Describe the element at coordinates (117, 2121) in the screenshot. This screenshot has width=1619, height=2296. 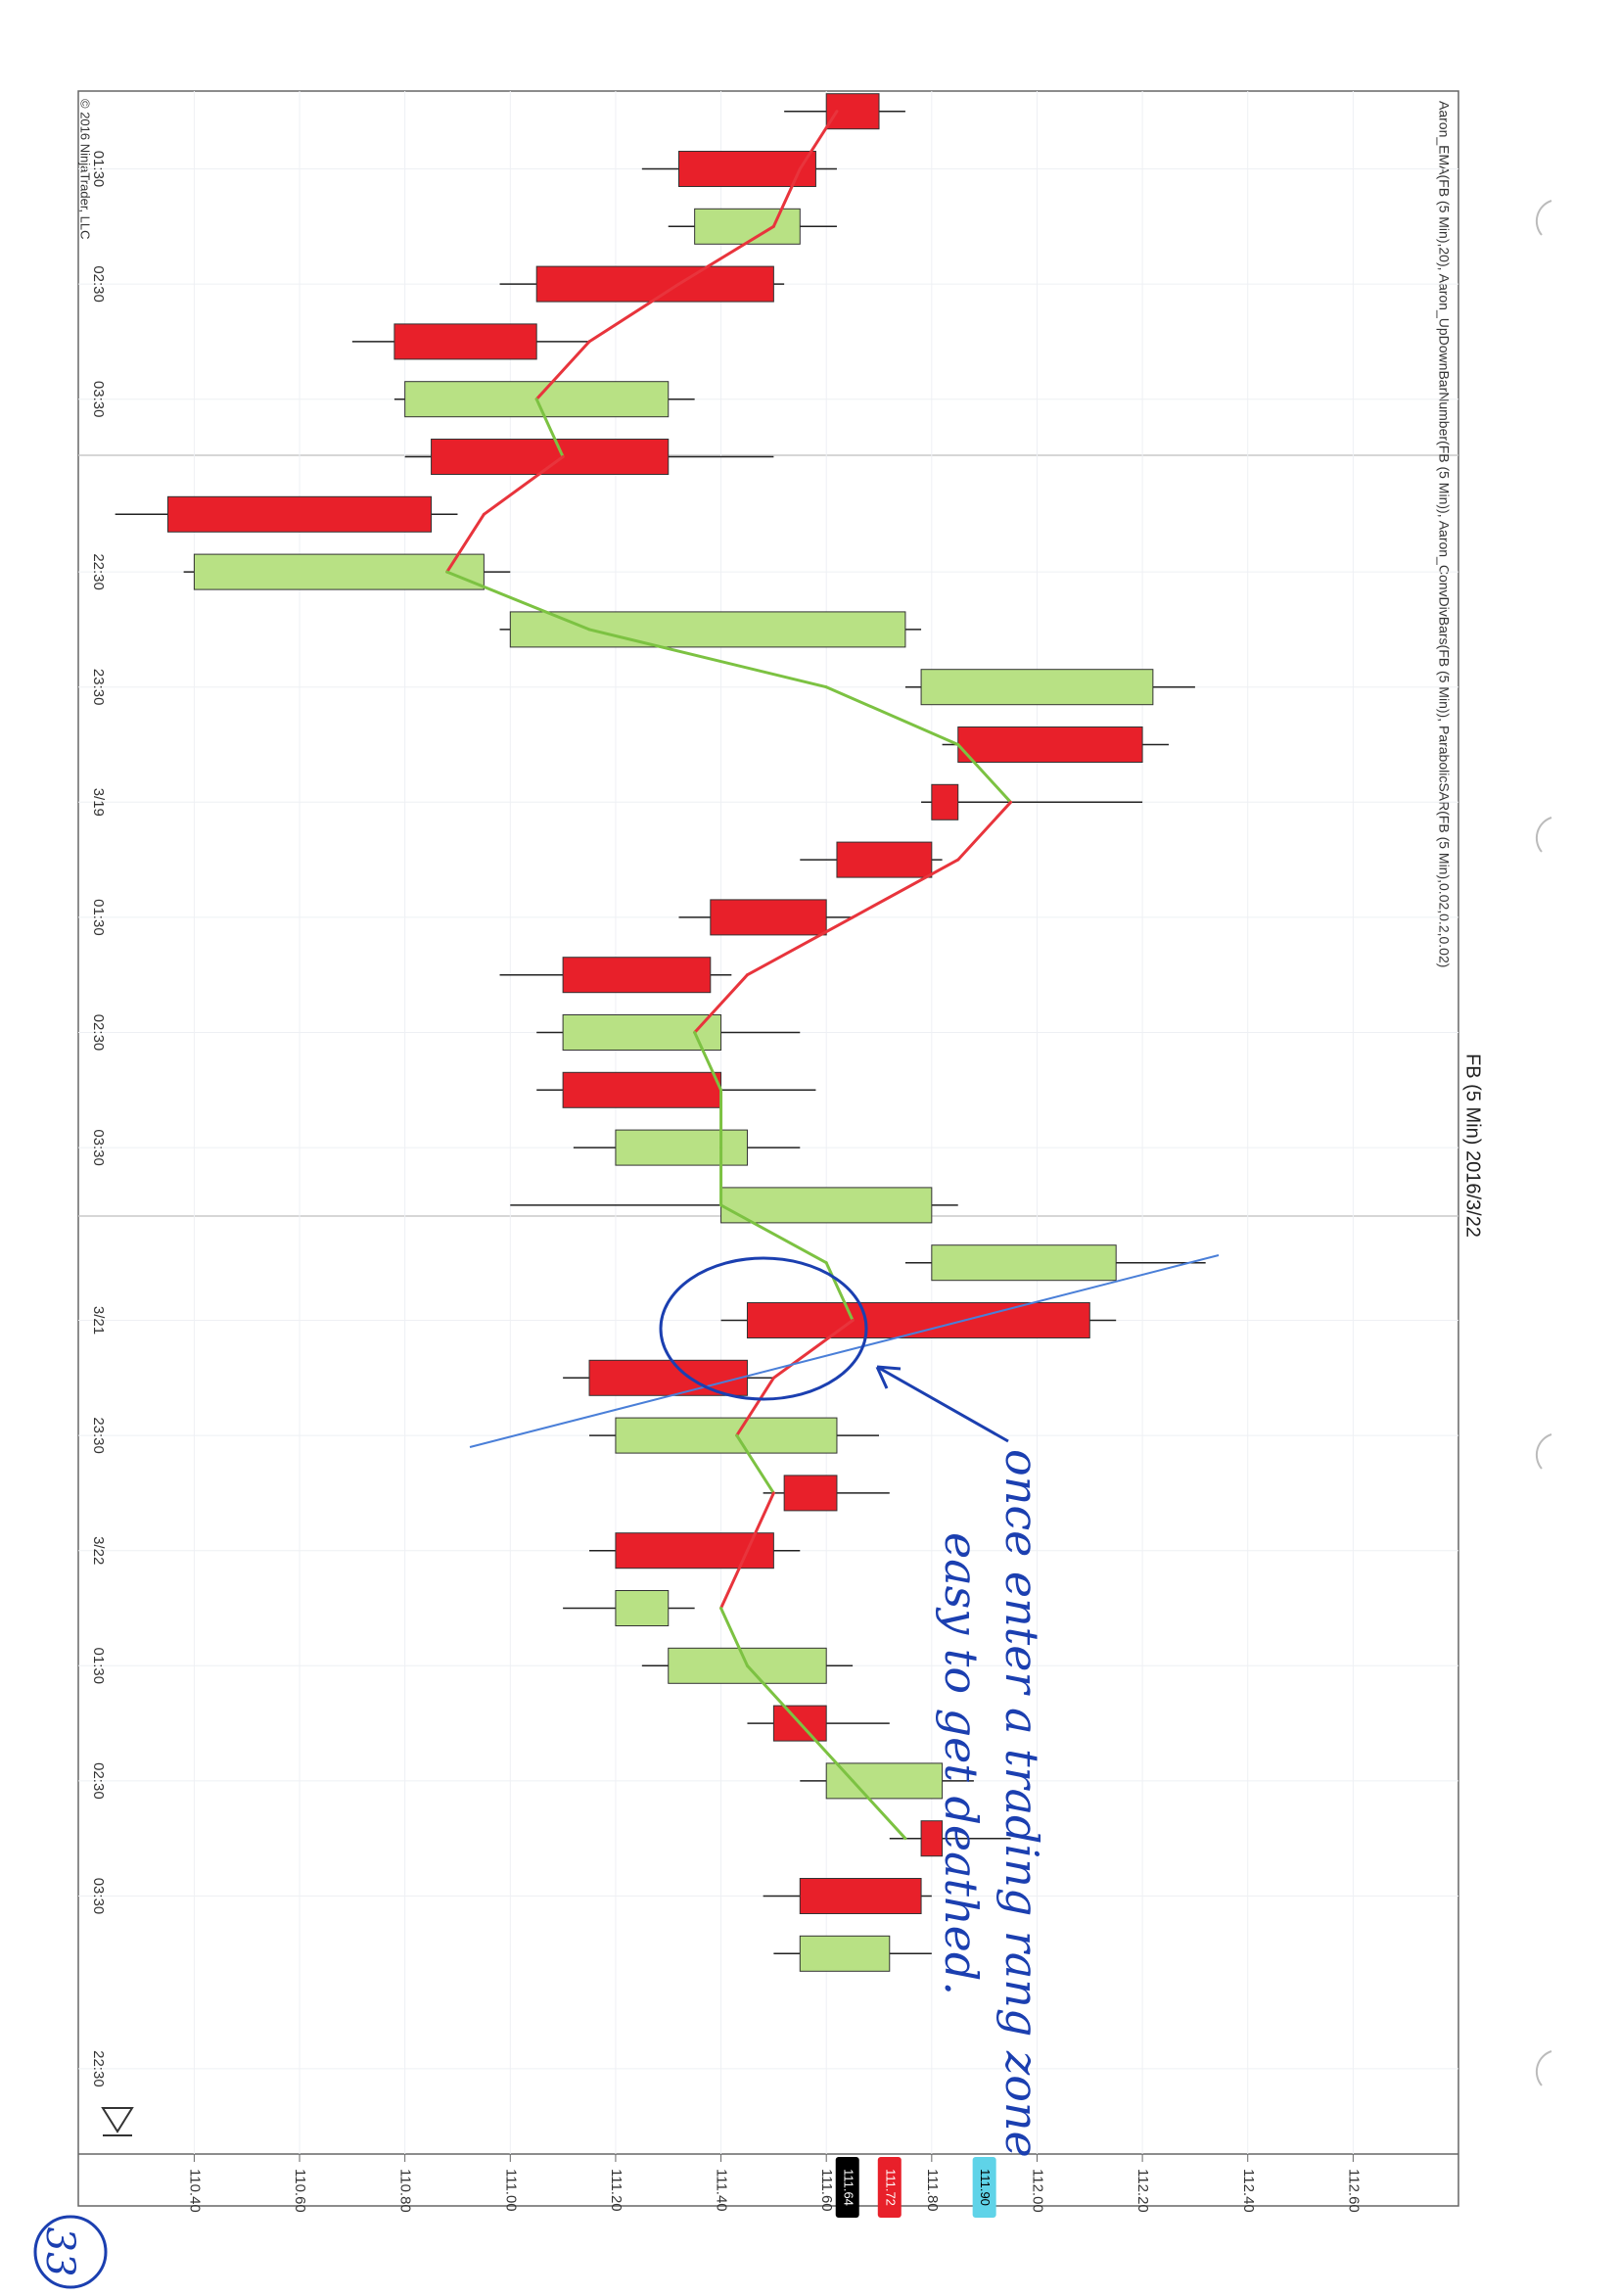
I see `scroll-icon` at that location.